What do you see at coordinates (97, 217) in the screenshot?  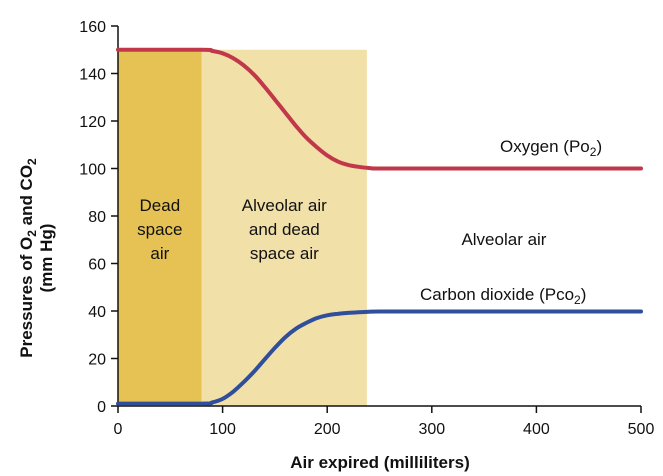 I see `y-tick-label: 80` at bounding box center [97, 217].